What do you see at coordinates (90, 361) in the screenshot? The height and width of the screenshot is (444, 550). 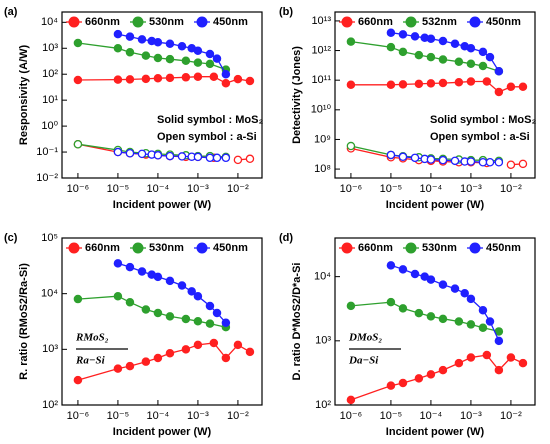 I see `fraction-denominator: Ra−Si` at bounding box center [90, 361].